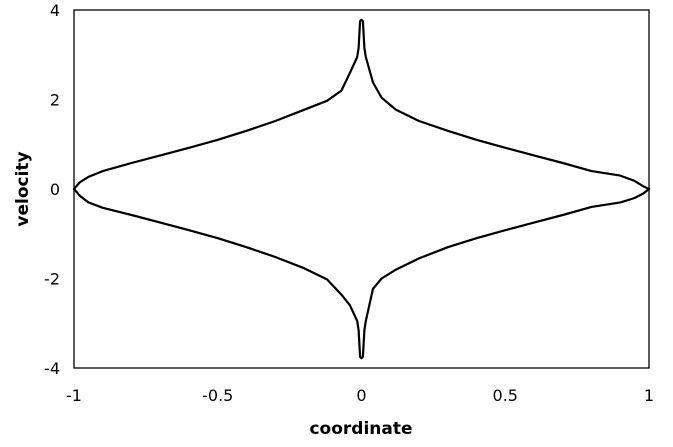  I want to click on x-tick-label: 0.5, so click(505, 395).